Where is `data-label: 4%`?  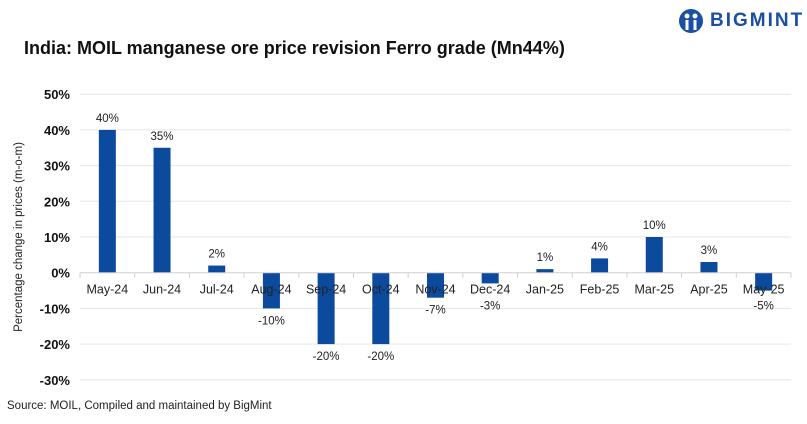
data-label: 4% is located at coordinates (599, 247).